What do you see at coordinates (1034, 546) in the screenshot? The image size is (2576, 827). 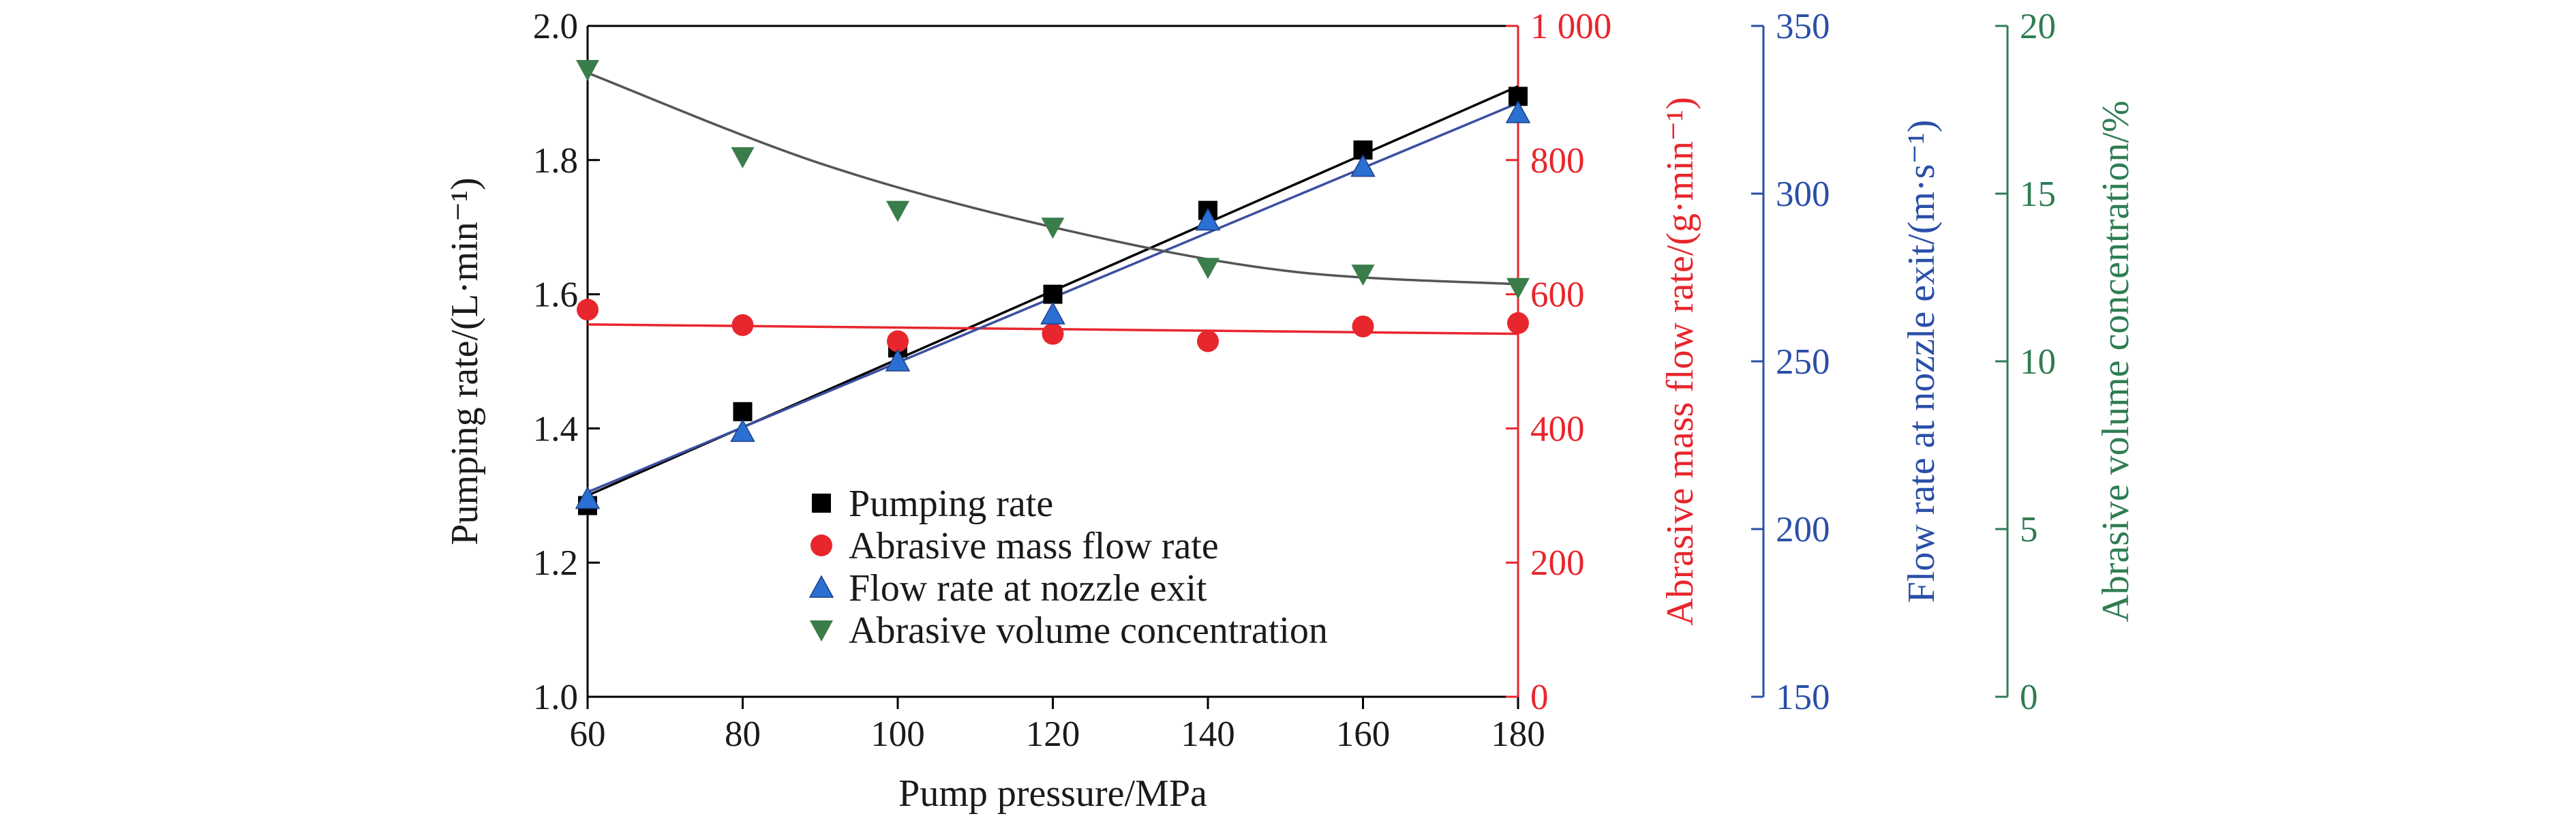 I see `legend-label: Abrasive mass flow rate` at bounding box center [1034, 546].